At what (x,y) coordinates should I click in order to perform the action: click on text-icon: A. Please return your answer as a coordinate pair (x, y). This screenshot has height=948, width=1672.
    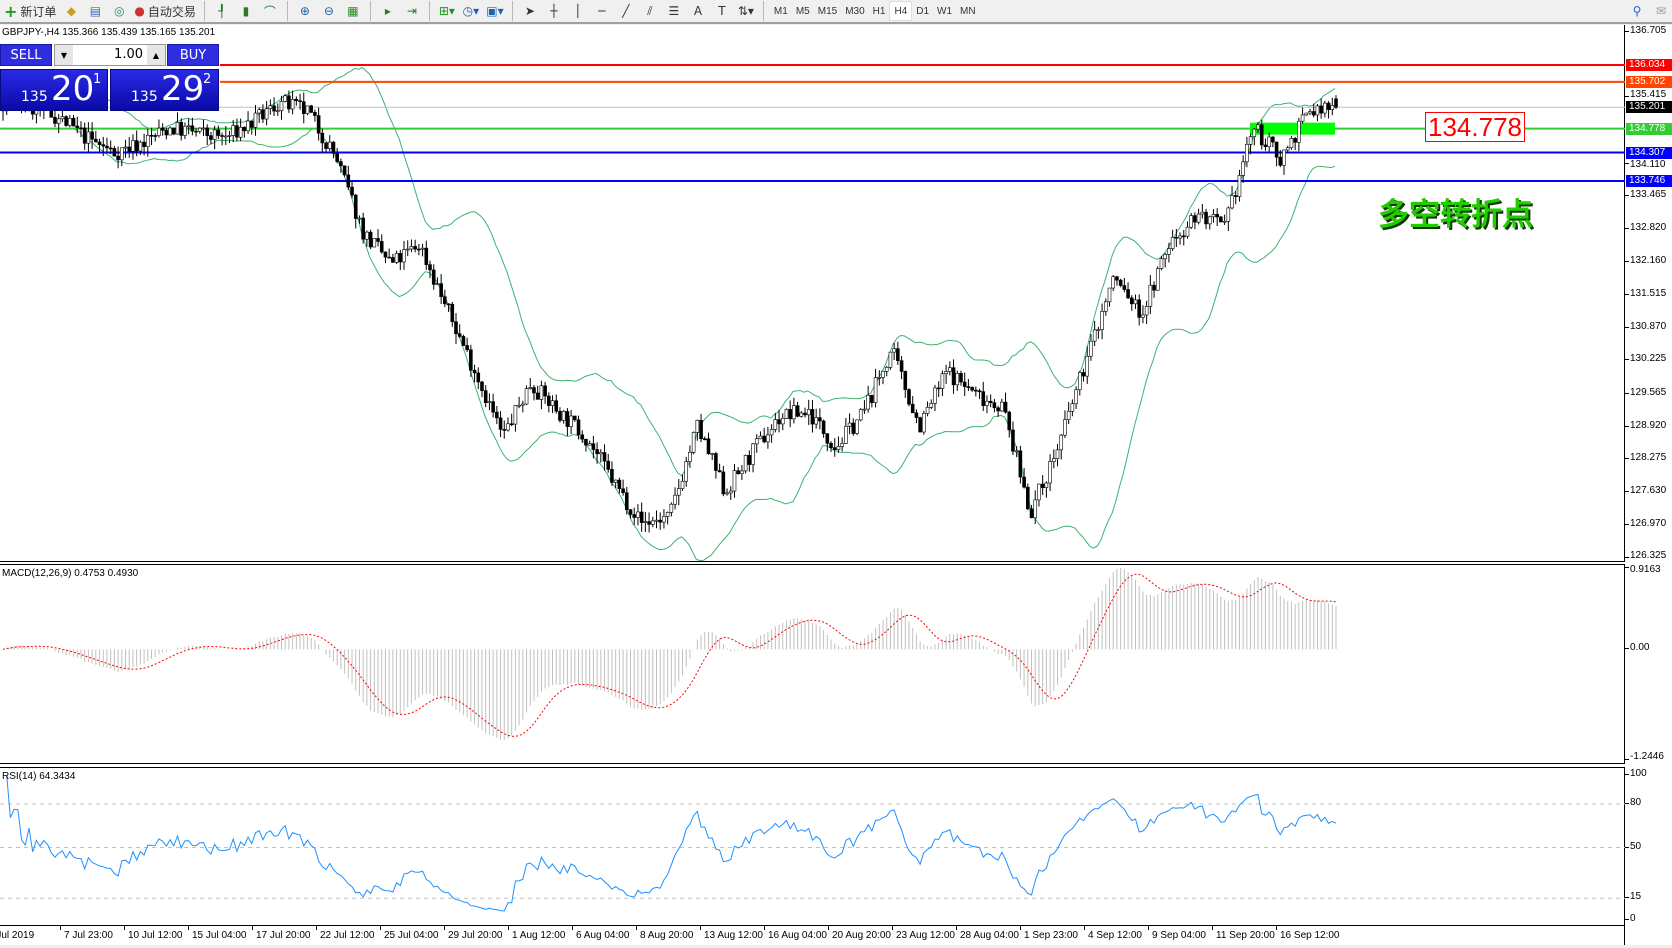
    Looking at the image, I should click on (698, 11).